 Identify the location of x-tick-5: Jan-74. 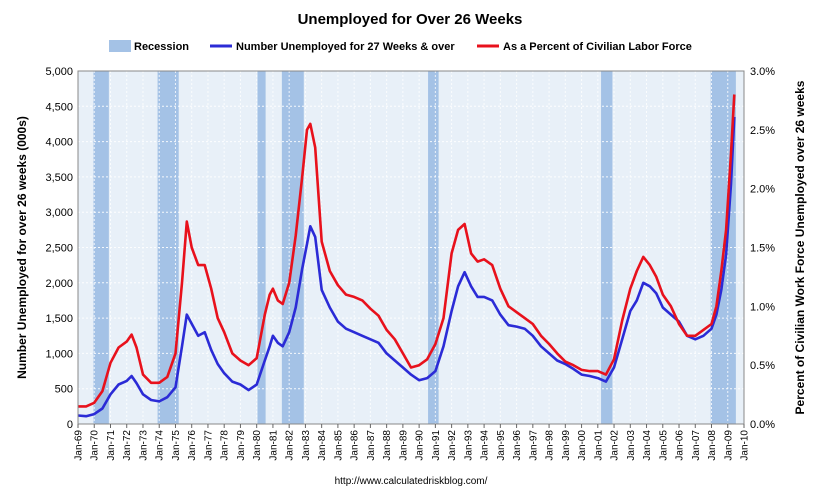
(160, 445).